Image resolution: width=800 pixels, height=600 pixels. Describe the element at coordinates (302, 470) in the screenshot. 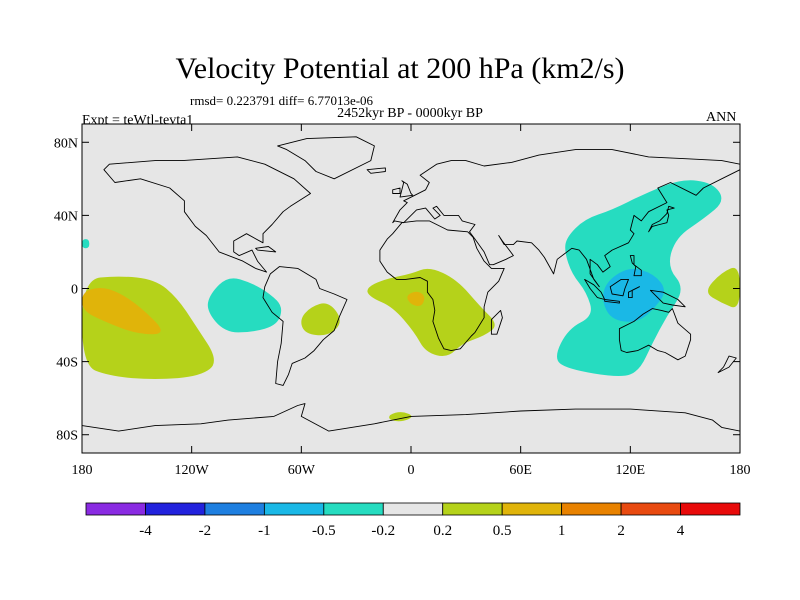

I see `x-tick-label: 60W` at that location.